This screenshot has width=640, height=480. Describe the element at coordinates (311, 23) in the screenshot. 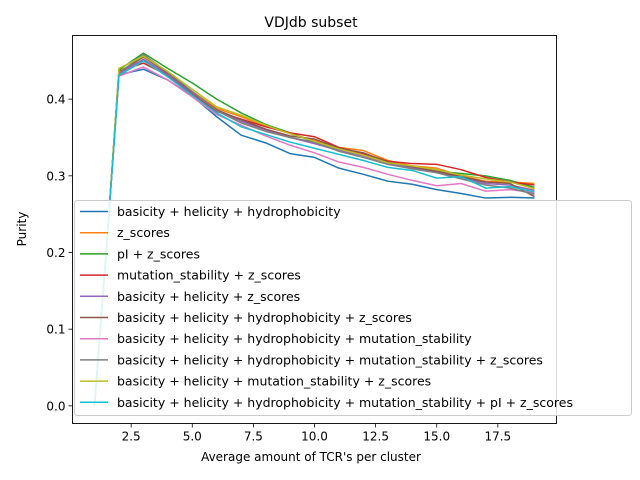

I see `chart-title: VDJdb subset` at that location.